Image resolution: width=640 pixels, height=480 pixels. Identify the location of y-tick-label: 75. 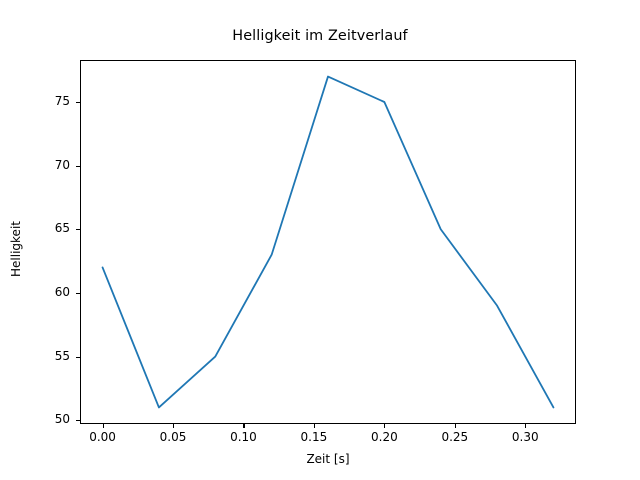
(62, 101).